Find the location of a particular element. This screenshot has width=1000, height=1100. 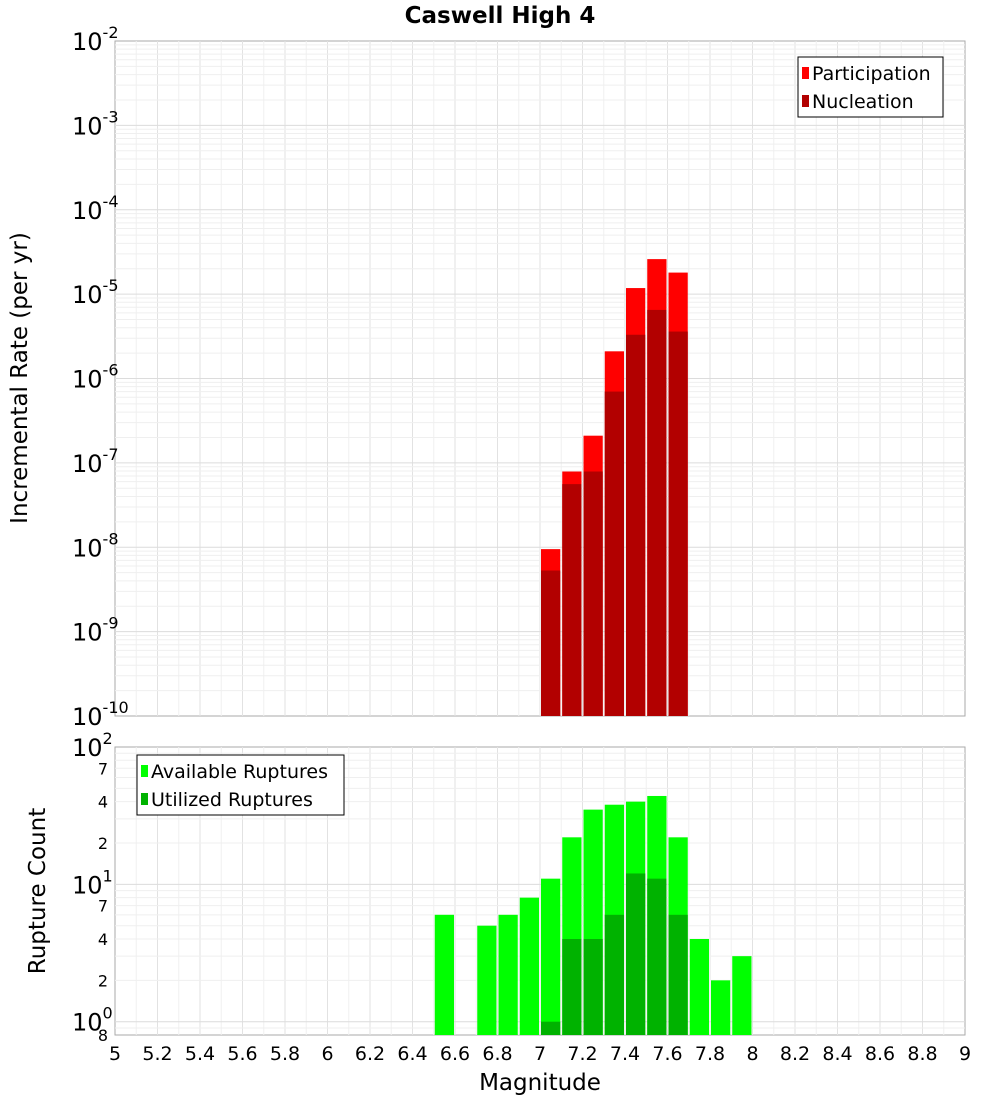

count-legend: Available Ruptures Utilized Ruptures is located at coordinates (240, 785).